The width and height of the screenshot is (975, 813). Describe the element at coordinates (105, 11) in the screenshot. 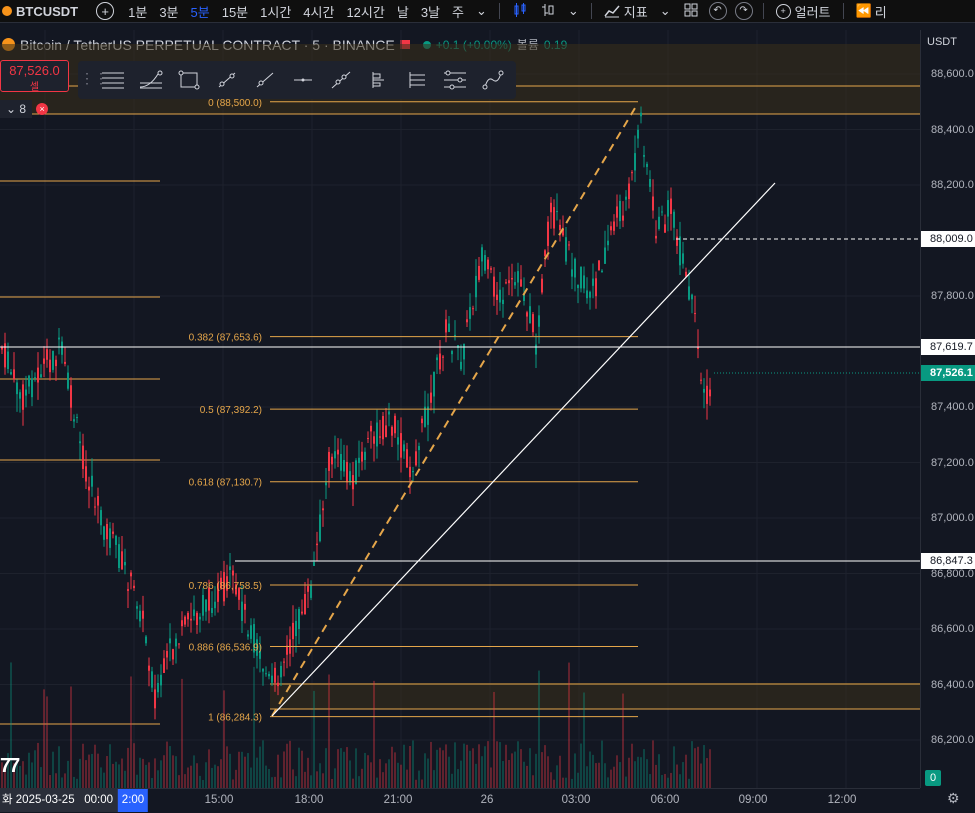

I see `add-symbol-icon: +` at that location.